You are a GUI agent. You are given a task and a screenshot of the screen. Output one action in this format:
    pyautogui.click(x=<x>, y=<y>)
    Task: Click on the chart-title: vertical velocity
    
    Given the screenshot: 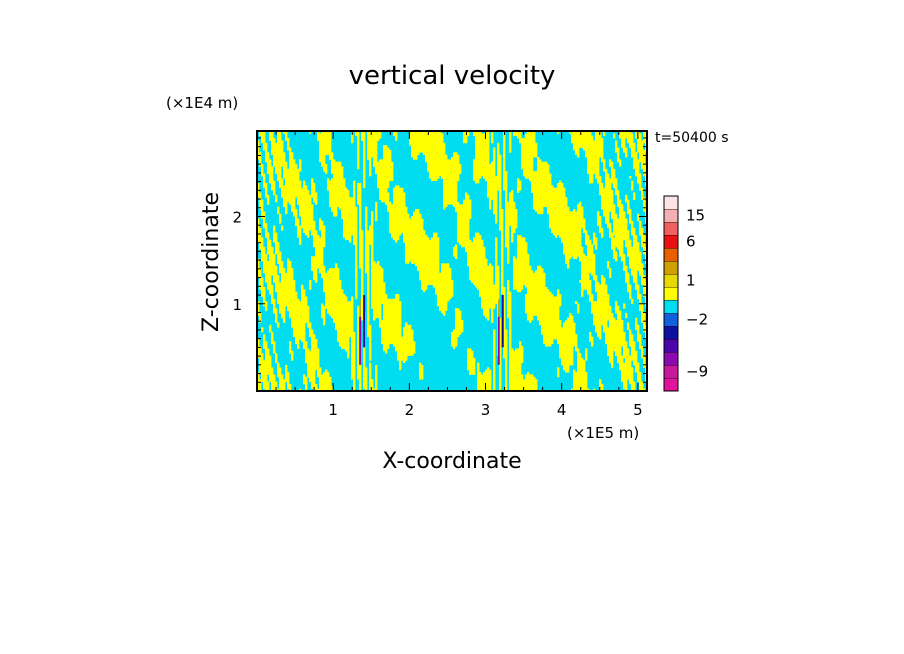 What is the action you would take?
    pyautogui.click(x=452, y=76)
    